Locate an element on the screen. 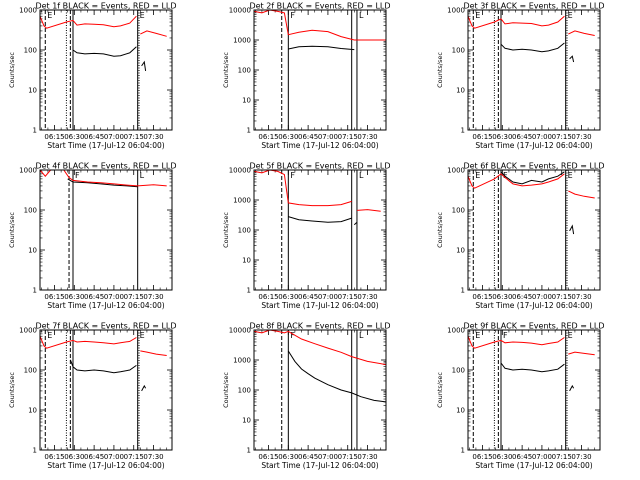 This screenshot has height=480, width=640. chart-title: Det 4f BLACK = Events, RED = LLD is located at coordinates (105, 166).